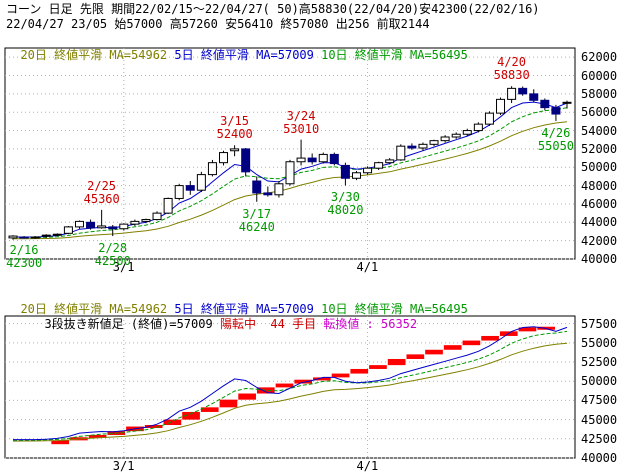 This screenshot has height=475, width=624. What do you see at coordinates (599, 167) in the screenshot?
I see `y-tick-top: 50000` at bounding box center [599, 167].